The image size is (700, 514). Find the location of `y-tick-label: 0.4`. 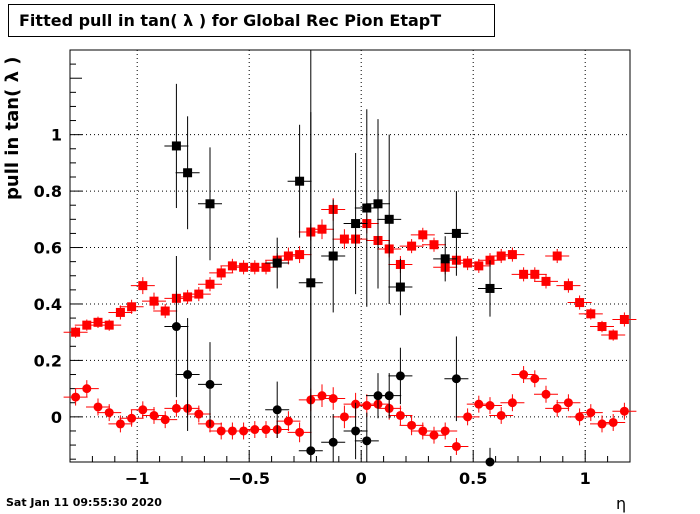

y-tick-label: 0.4 is located at coordinates (48, 304).